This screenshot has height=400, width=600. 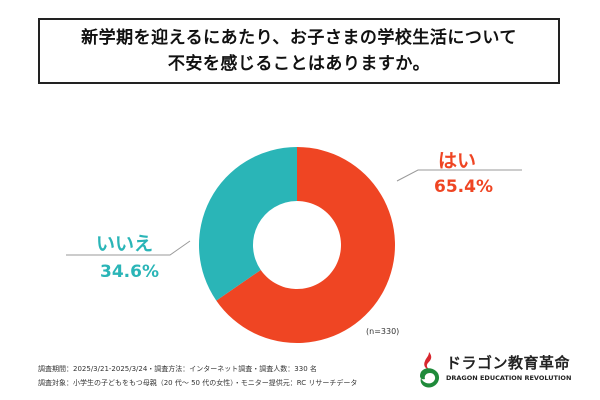 I want to click on company-logo: ドラゴン教育革命 DRAGON EDUCATION REVOLUTION, so click(x=506, y=372).